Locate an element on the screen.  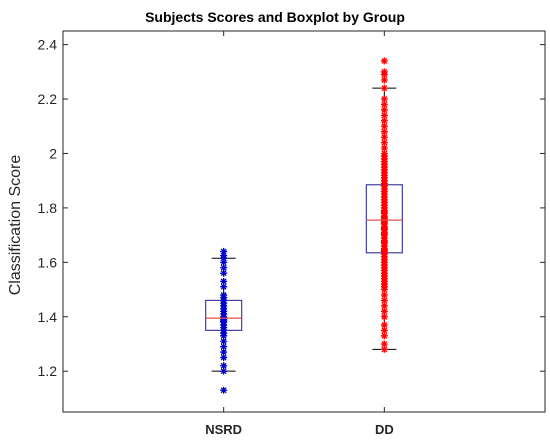
x-category-label: DD is located at coordinates (384, 429).